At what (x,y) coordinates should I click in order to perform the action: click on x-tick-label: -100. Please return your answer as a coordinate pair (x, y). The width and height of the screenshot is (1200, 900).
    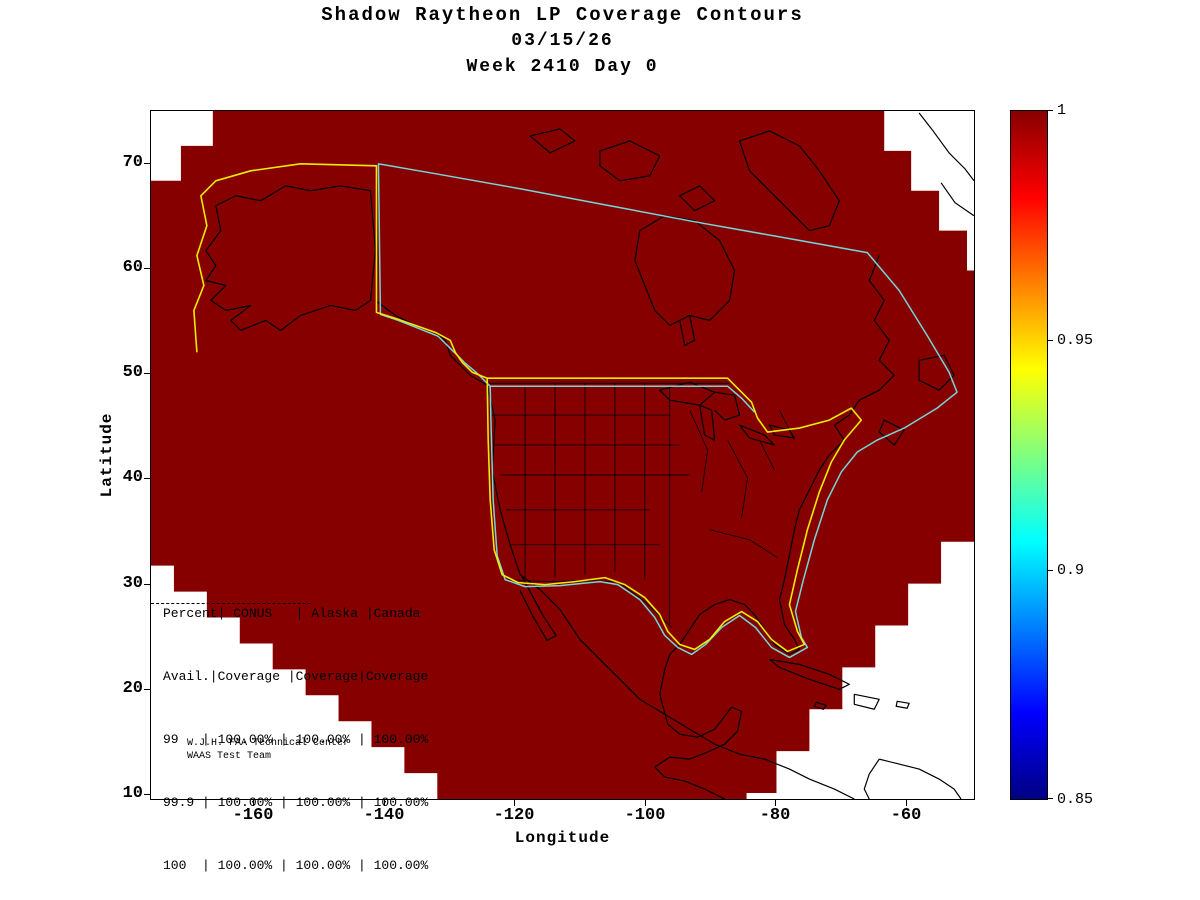
    Looking at the image, I should click on (645, 815).